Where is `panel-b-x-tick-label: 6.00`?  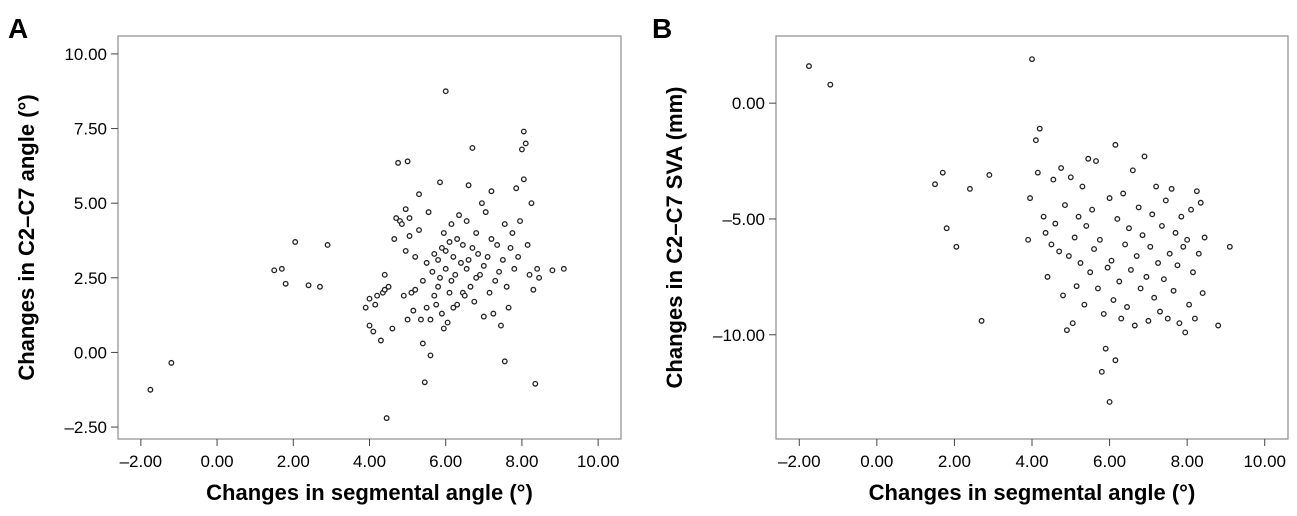 panel-b-x-tick-label: 6.00 is located at coordinates (1109, 461).